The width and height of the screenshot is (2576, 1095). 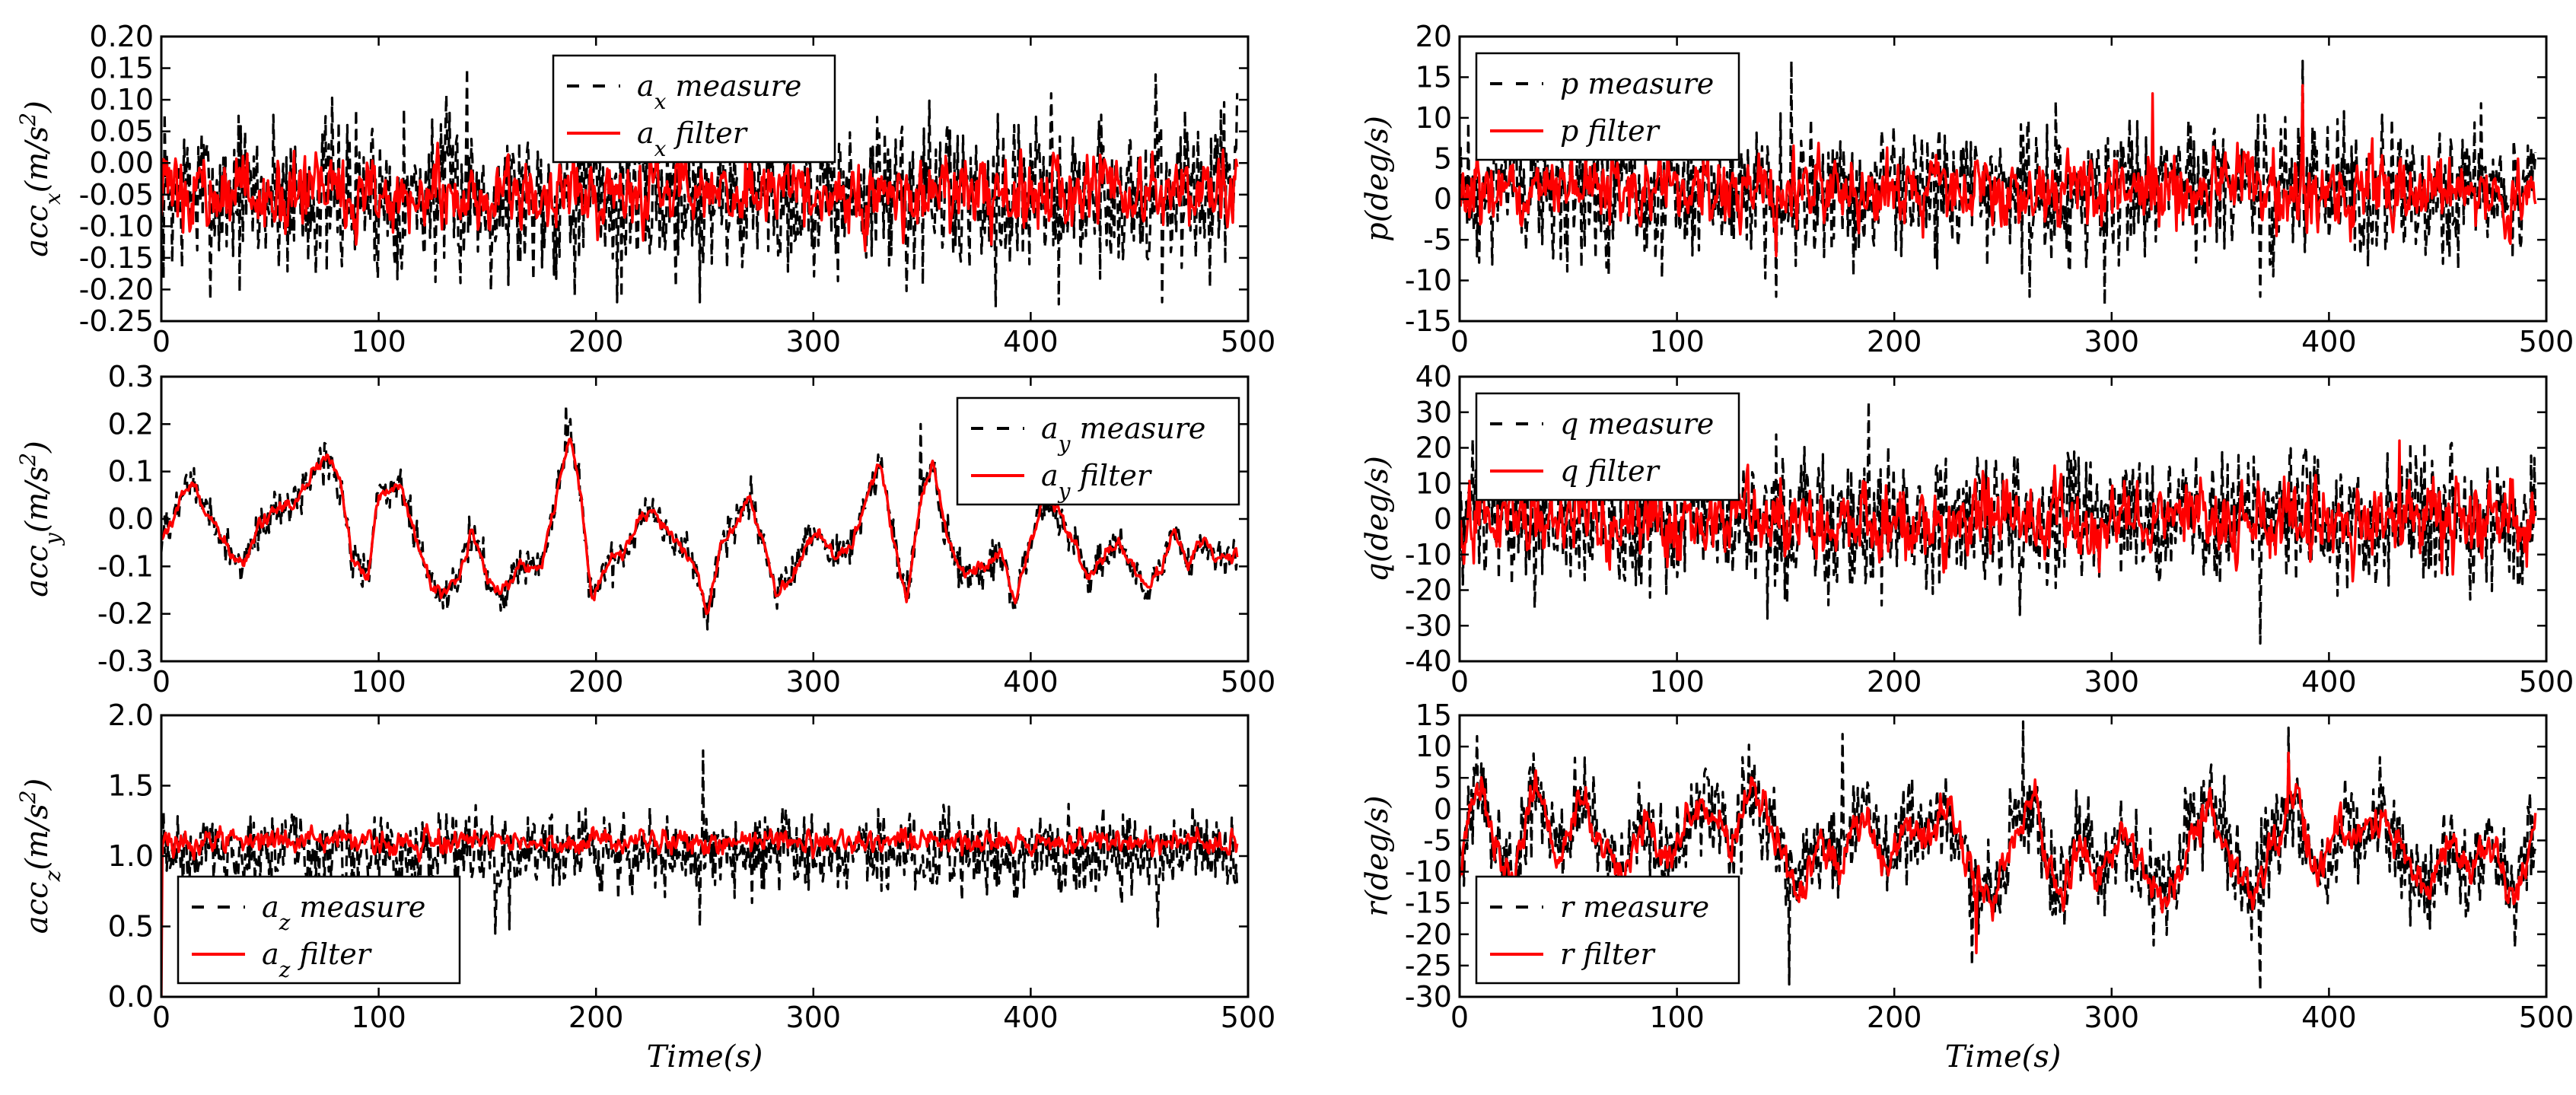 I want to click on y-tick-label: -0.3, so click(x=125, y=661).